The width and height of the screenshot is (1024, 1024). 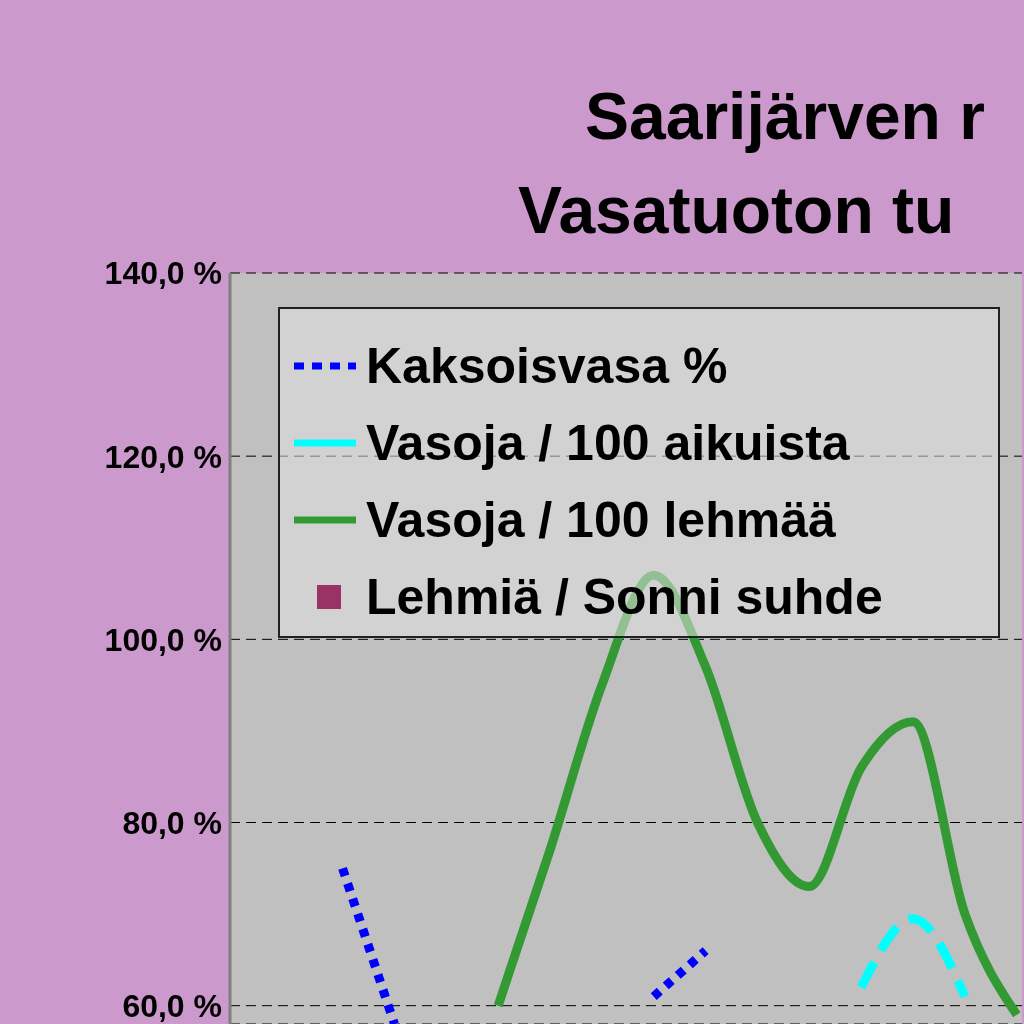 I want to click on y-tick-label: 120,0 %, so click(x=163, y=456).